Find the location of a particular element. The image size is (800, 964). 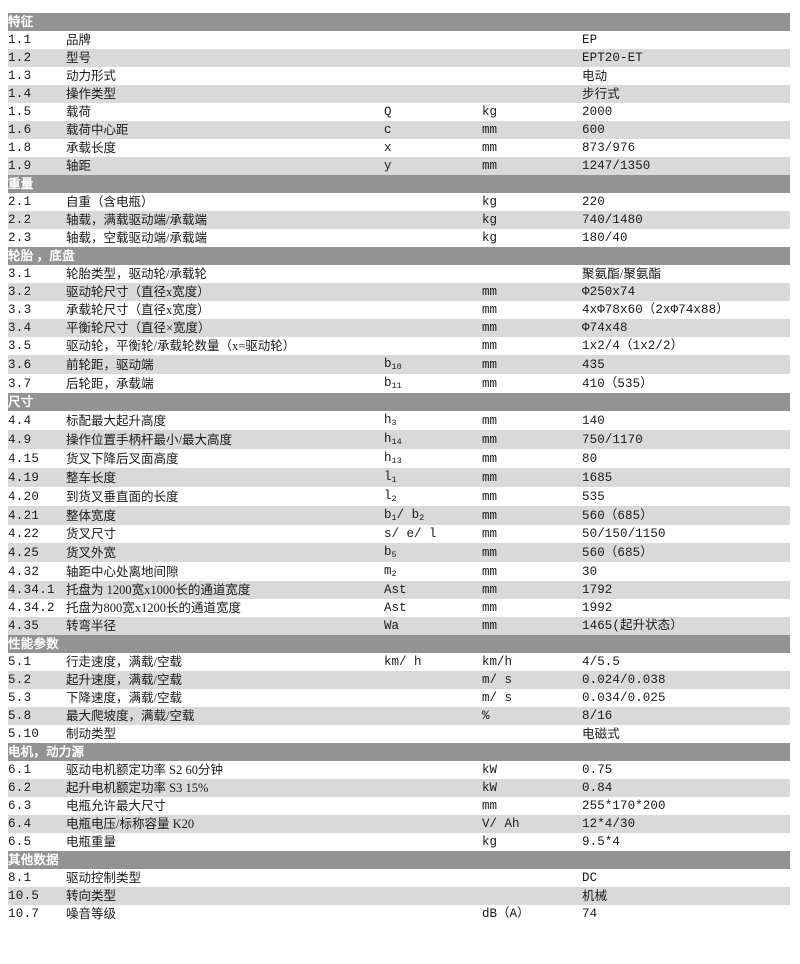

row-number: 6.2 is located at coordinates (20, 788).